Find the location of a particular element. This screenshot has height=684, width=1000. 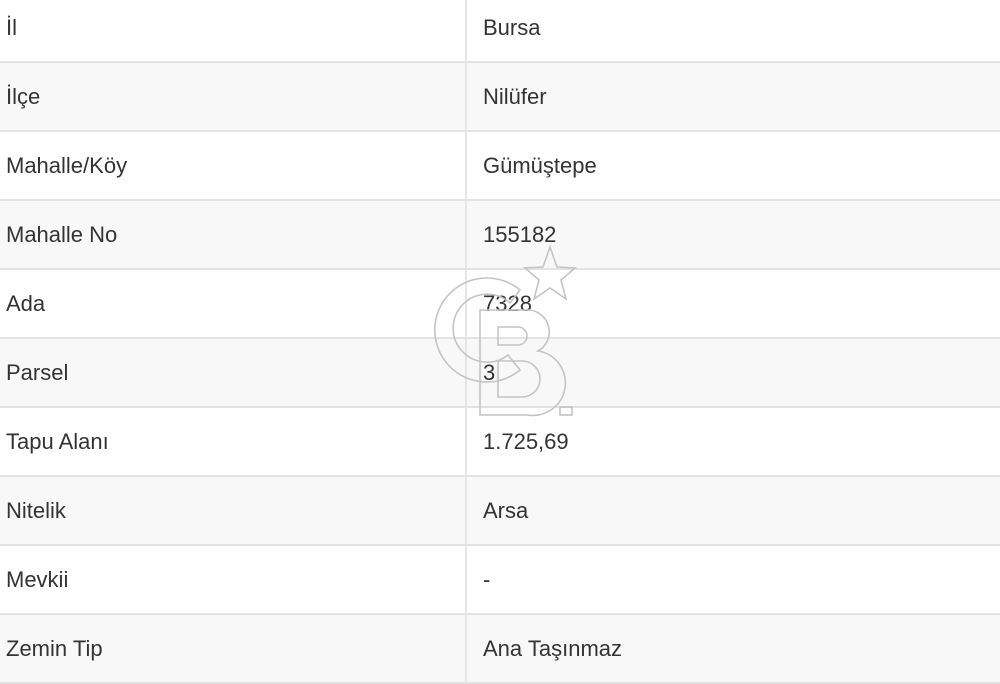

table-row: Mahalle/Köy Gümüştepe is located at coordinates (500, 166).